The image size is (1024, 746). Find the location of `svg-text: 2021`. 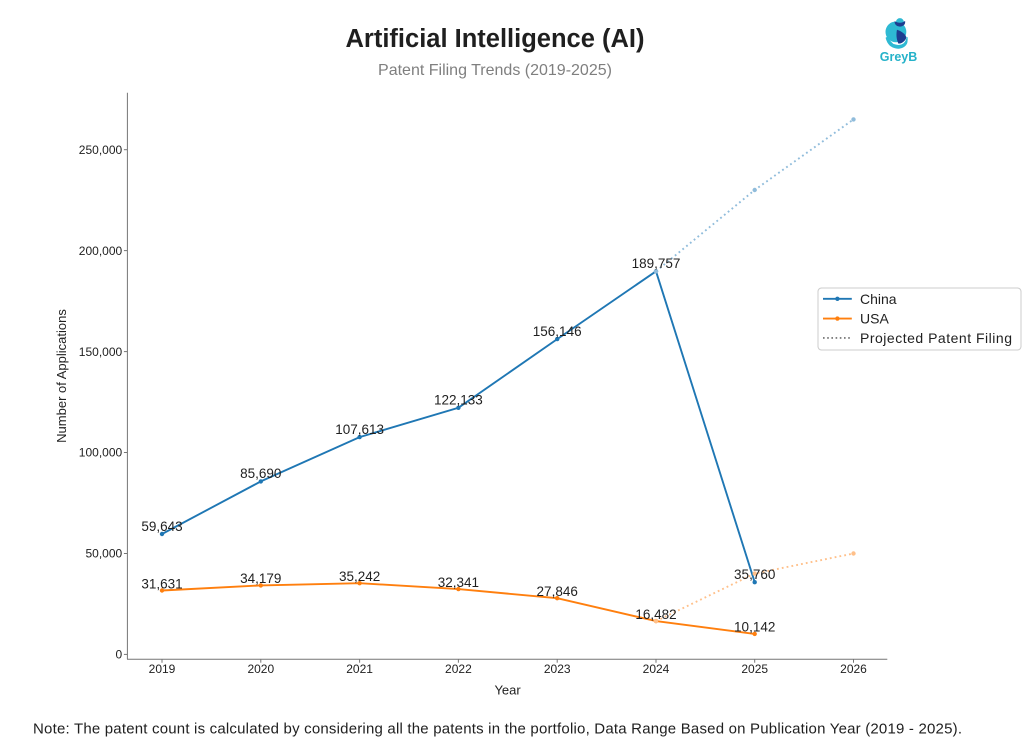

svg-text: 2021 is located at coordinates (359, 669).